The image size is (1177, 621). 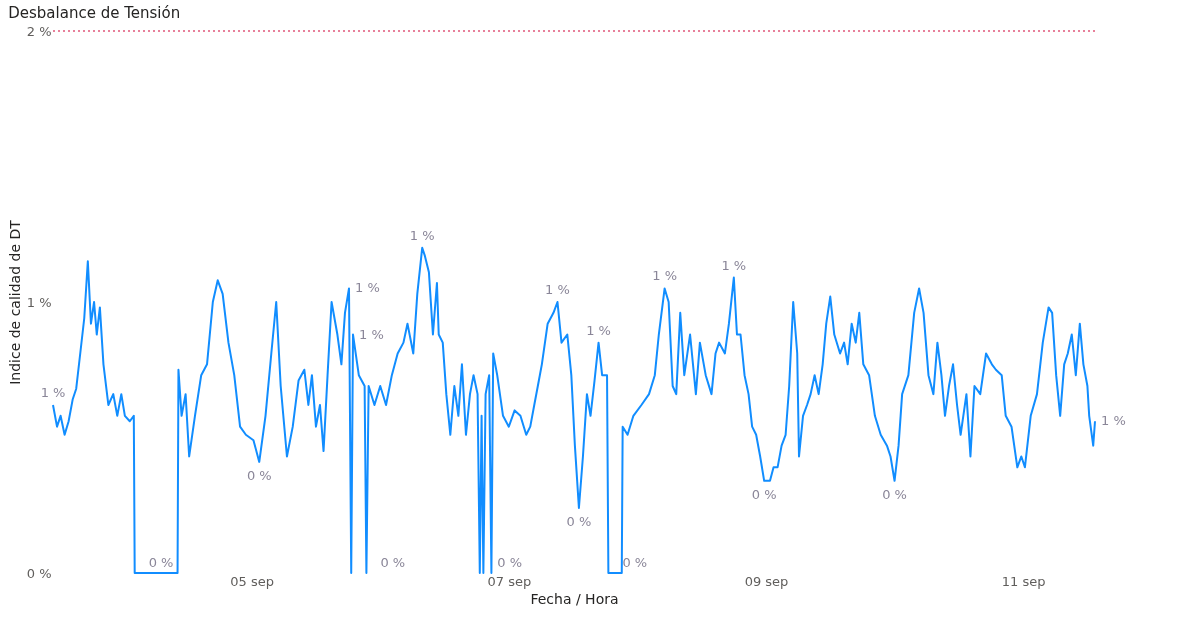 I want to click on x-tick-label: 05 sep, so click(x=252, y=581).